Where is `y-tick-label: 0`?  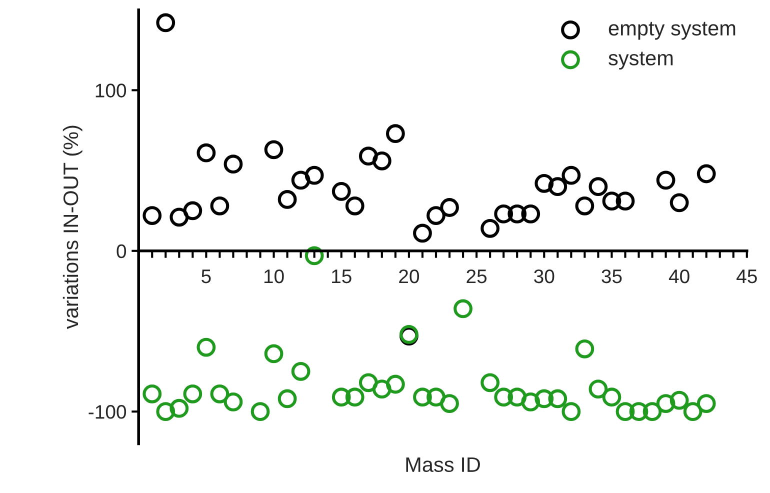 y-tick-label: 0 is located at coordinates (121, 251).